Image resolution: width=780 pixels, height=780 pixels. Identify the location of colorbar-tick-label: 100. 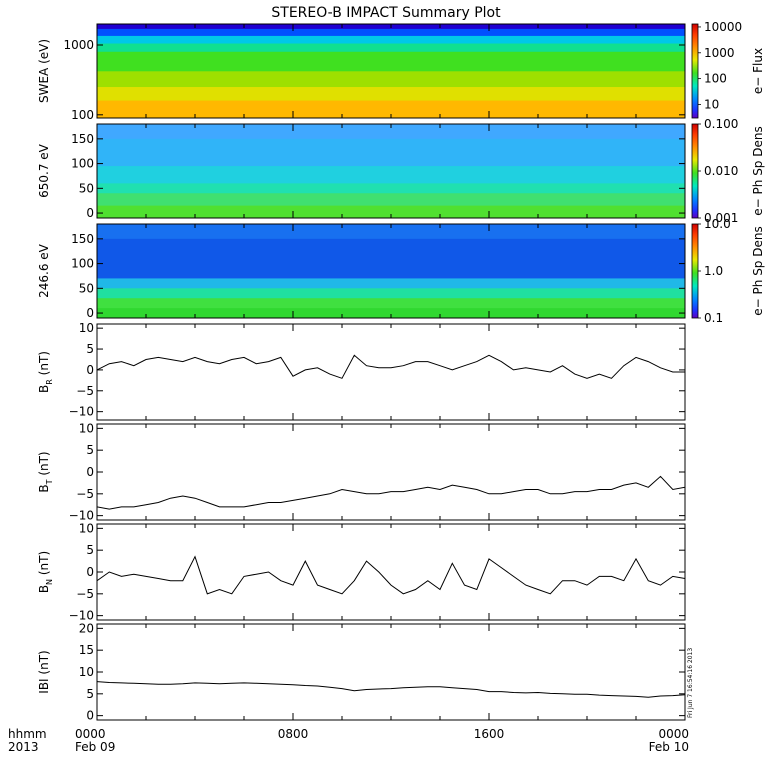
(715, 79).